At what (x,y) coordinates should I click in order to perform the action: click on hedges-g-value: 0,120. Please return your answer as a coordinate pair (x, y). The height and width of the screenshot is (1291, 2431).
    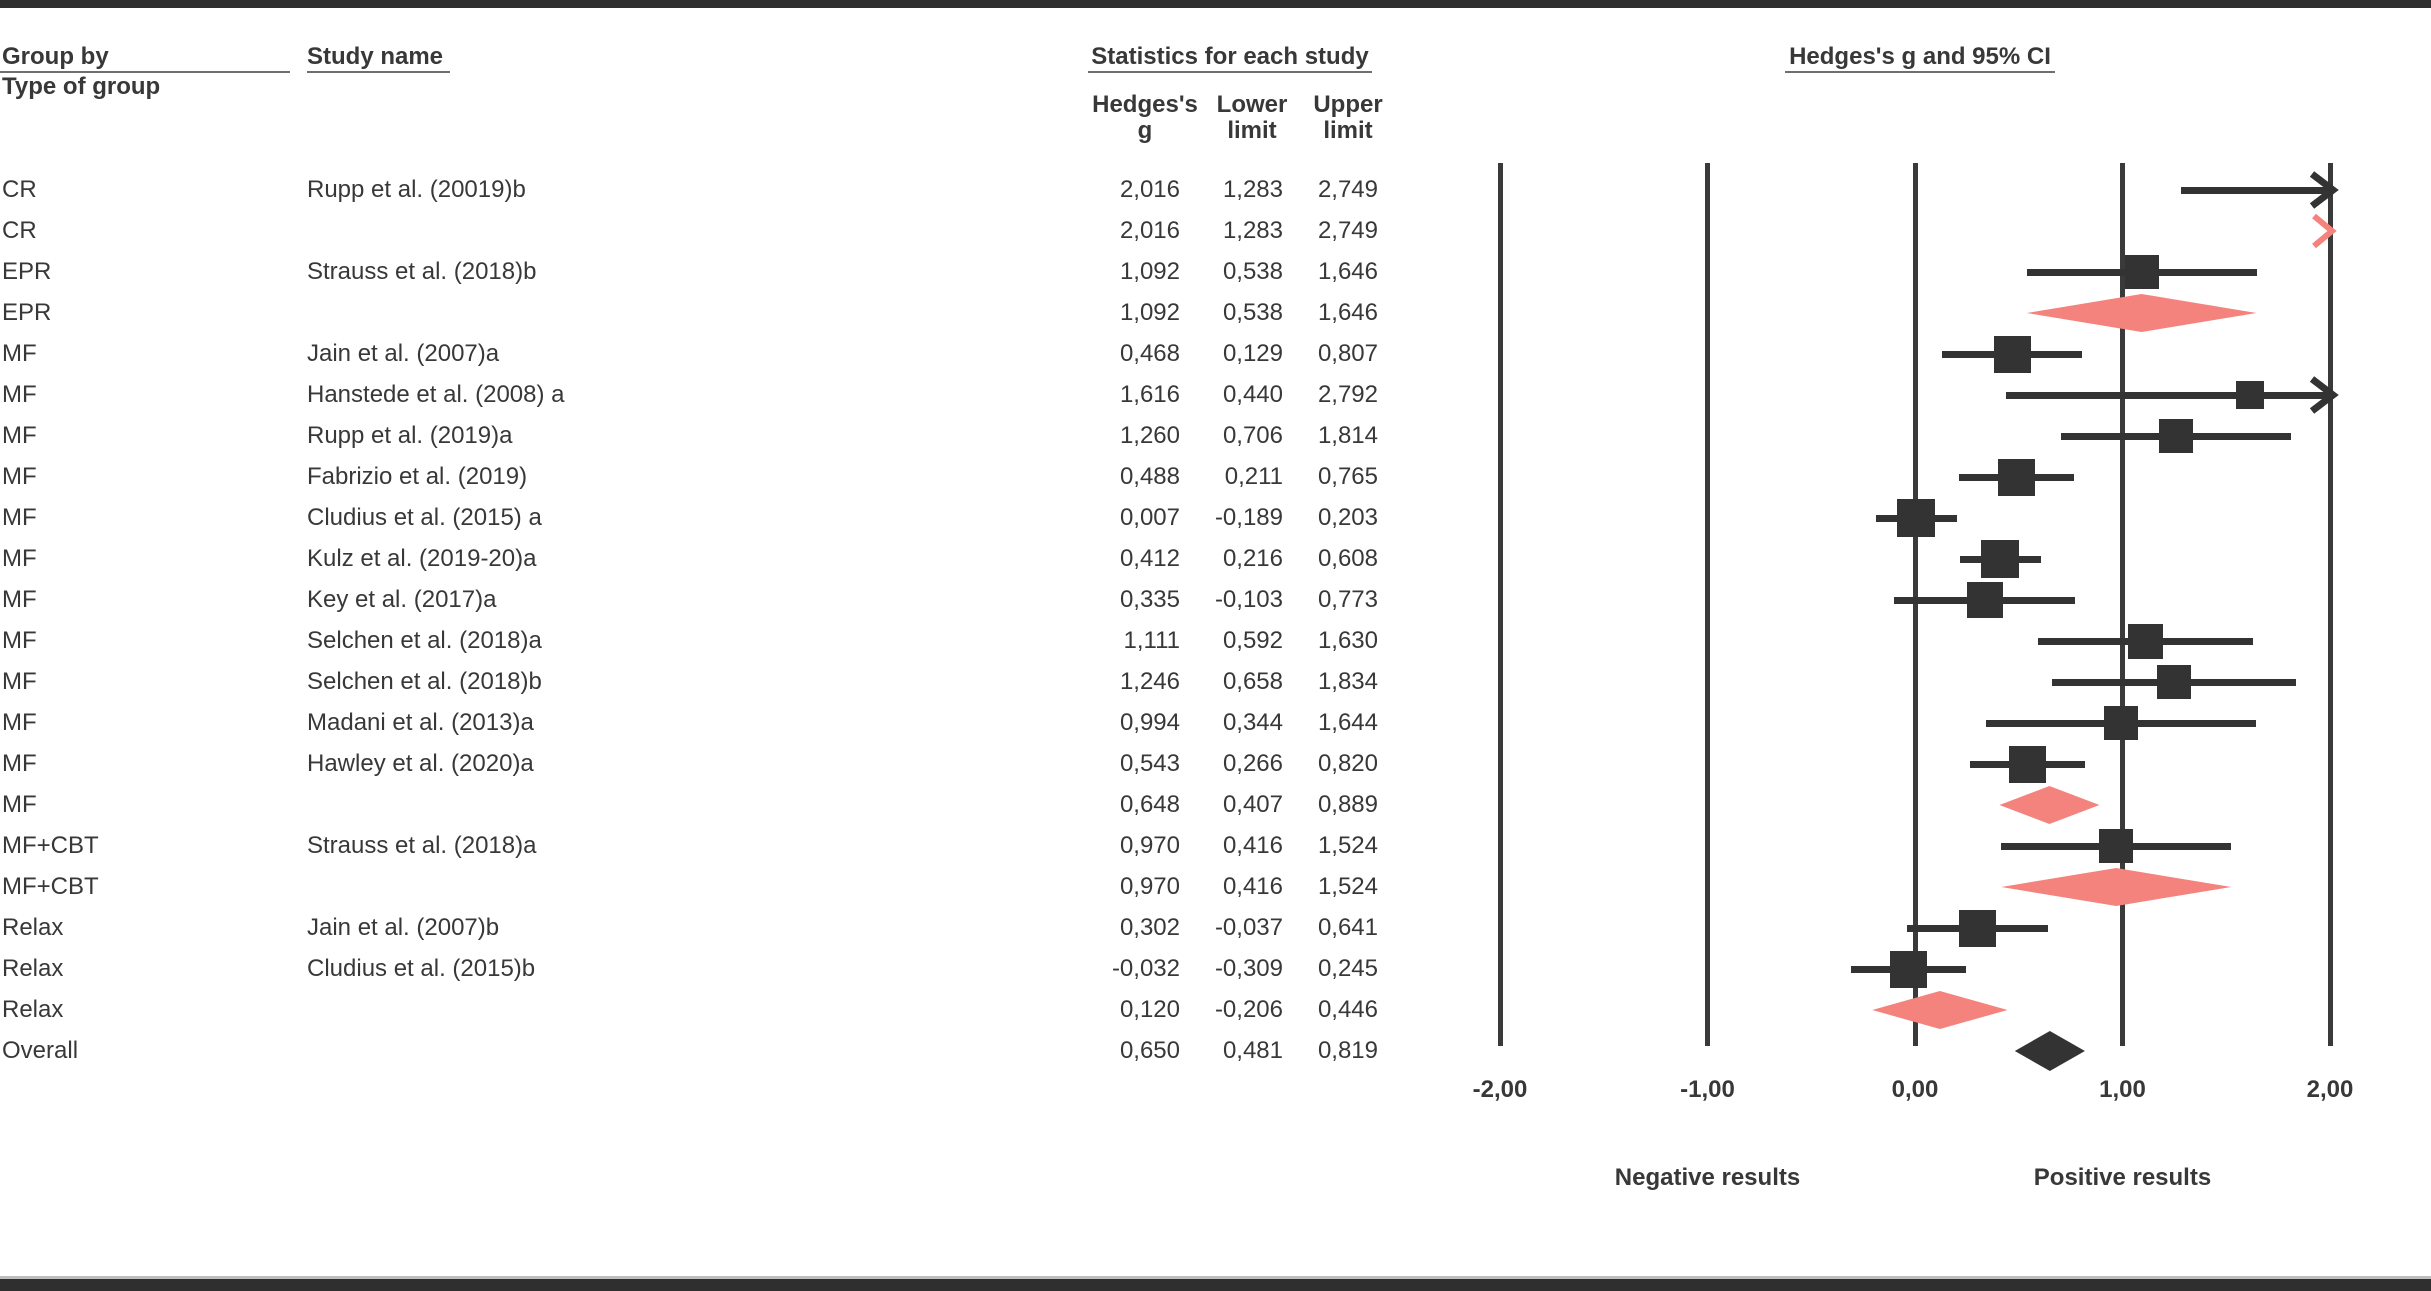
    Looking at the image, I should click on (1149, 1009).